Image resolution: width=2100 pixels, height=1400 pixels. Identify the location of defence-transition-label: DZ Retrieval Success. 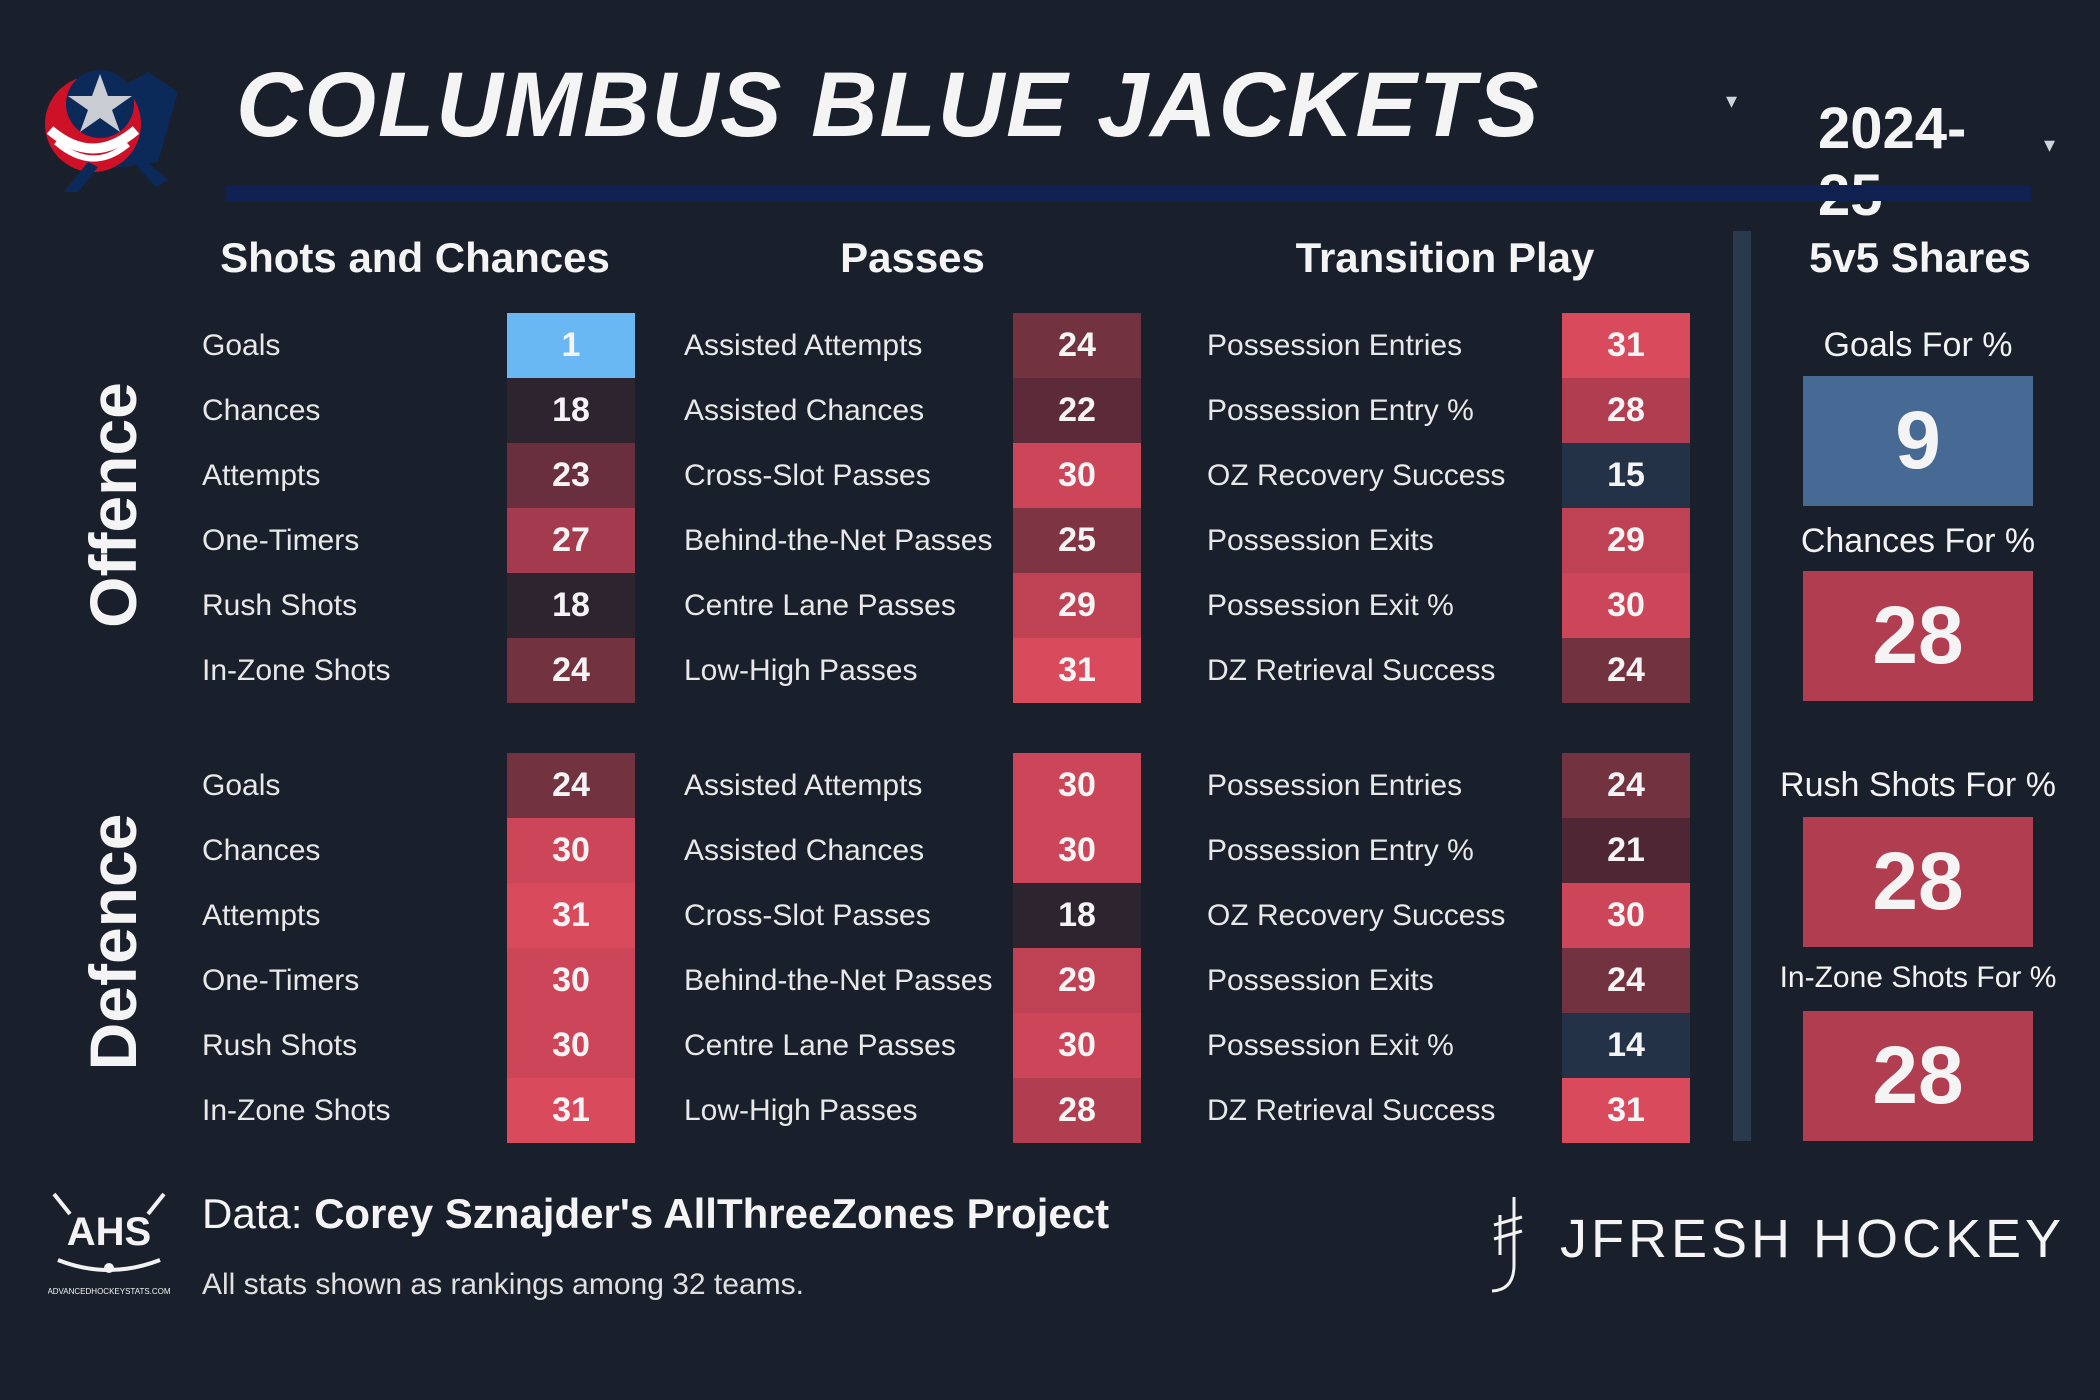
(1351, 1110).